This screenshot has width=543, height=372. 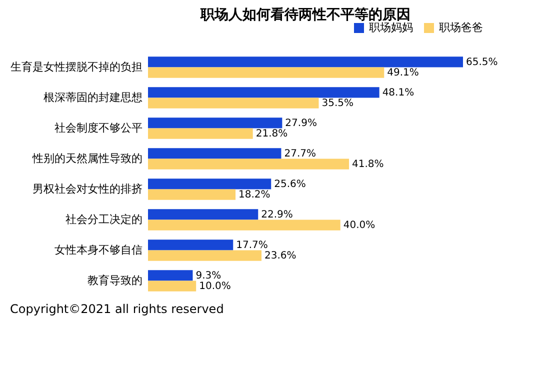 What do you see at coordinates (98, 249) in the screenshot?
I see `y-tick-label: 女性本身不够自信` at bounding box center [98, 249].